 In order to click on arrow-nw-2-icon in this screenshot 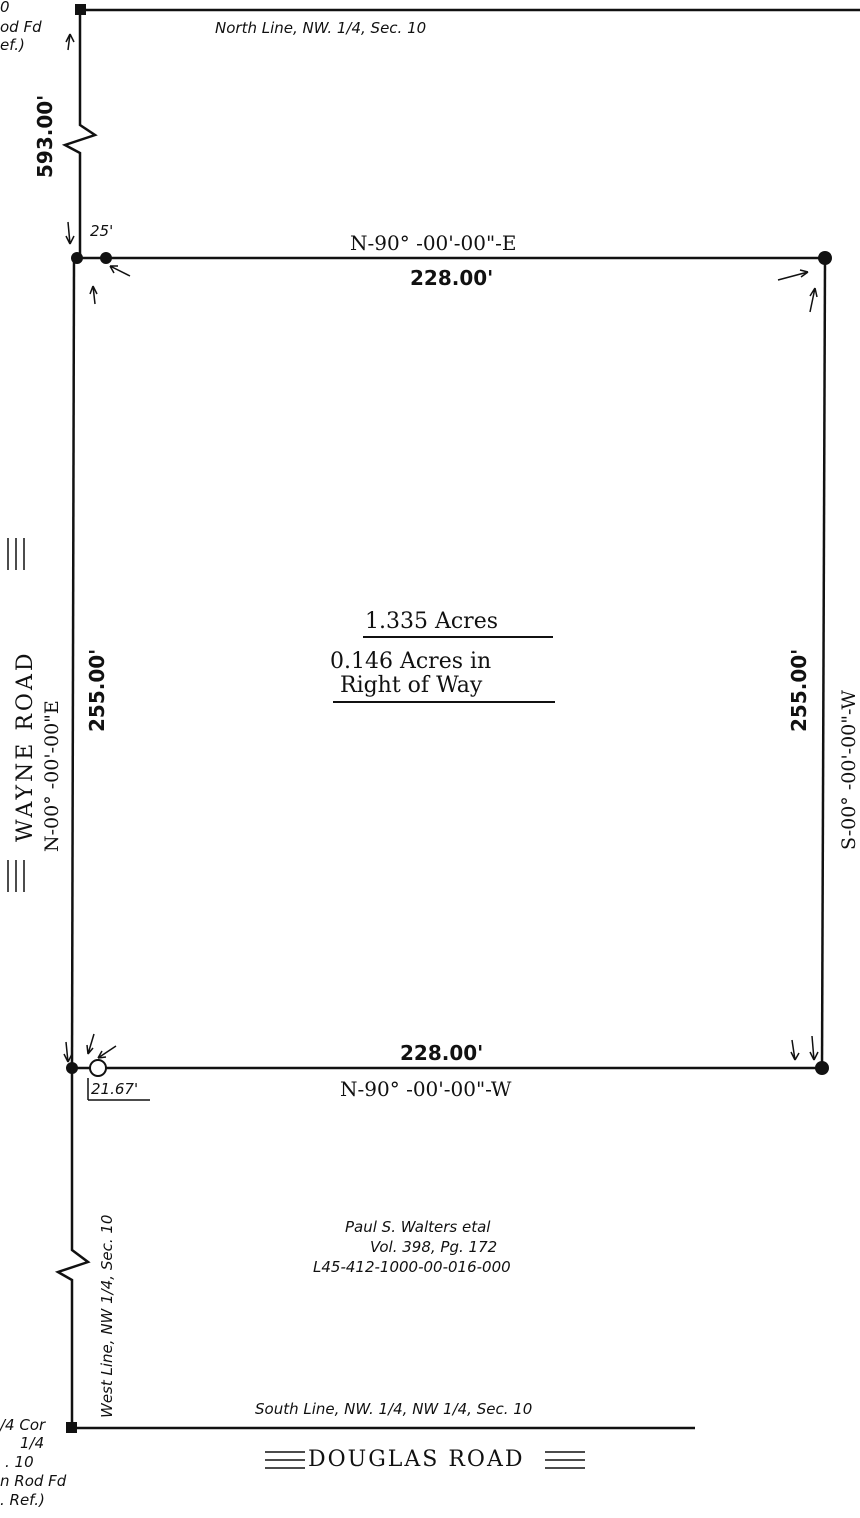, I will do `click(93, 295)`.